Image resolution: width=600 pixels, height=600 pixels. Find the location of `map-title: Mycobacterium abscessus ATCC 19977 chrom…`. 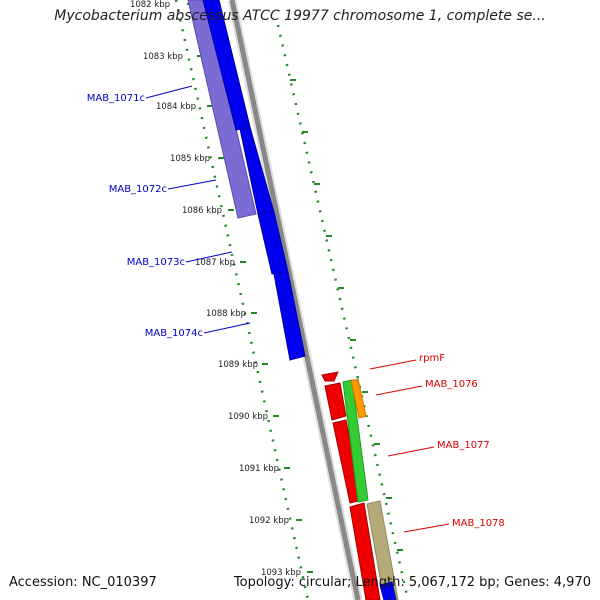

map-title: Mycobacterium abscessus ATCC 19977 chrom… is located at coordinates (300, 16).